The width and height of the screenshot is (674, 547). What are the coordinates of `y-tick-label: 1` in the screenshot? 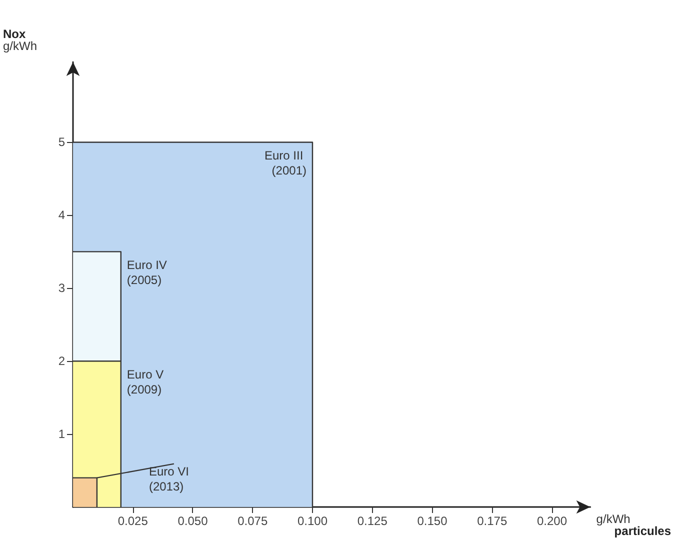 It's located at (62, 434).